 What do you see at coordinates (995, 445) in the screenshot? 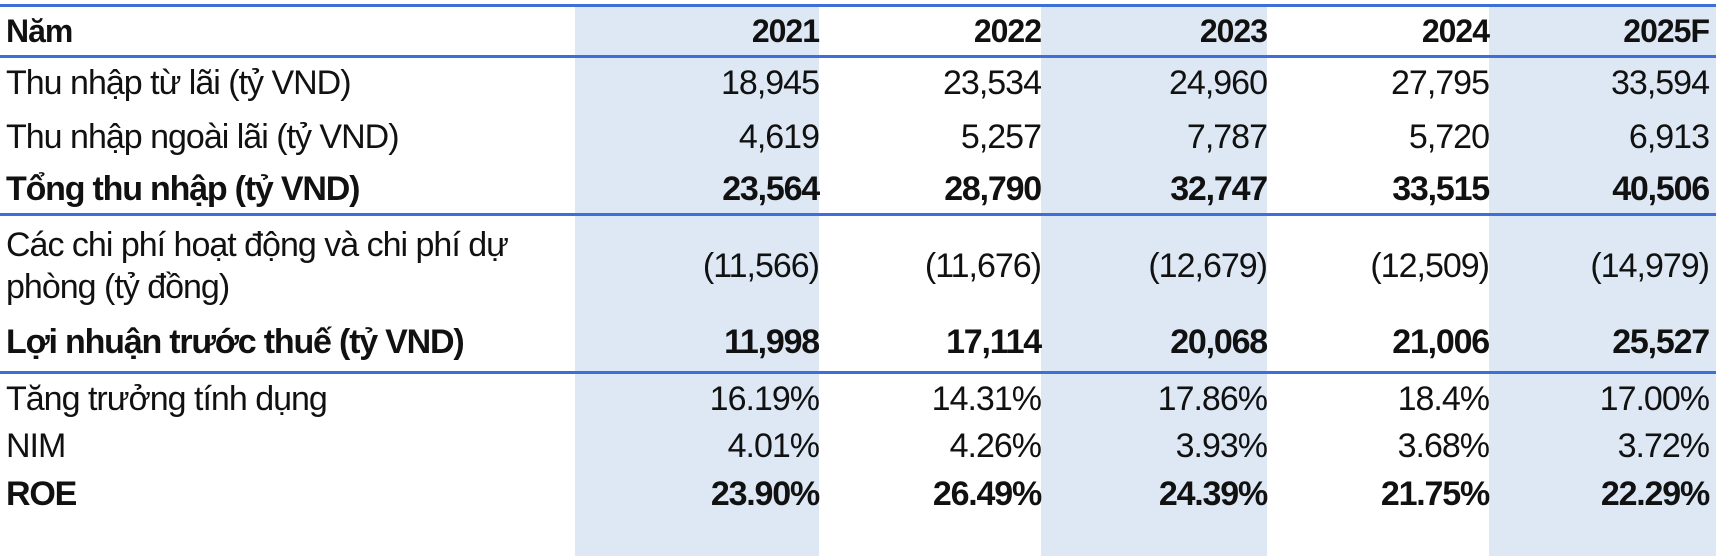
I see `row-value: 4.26%` at bounding box center [995, 445].